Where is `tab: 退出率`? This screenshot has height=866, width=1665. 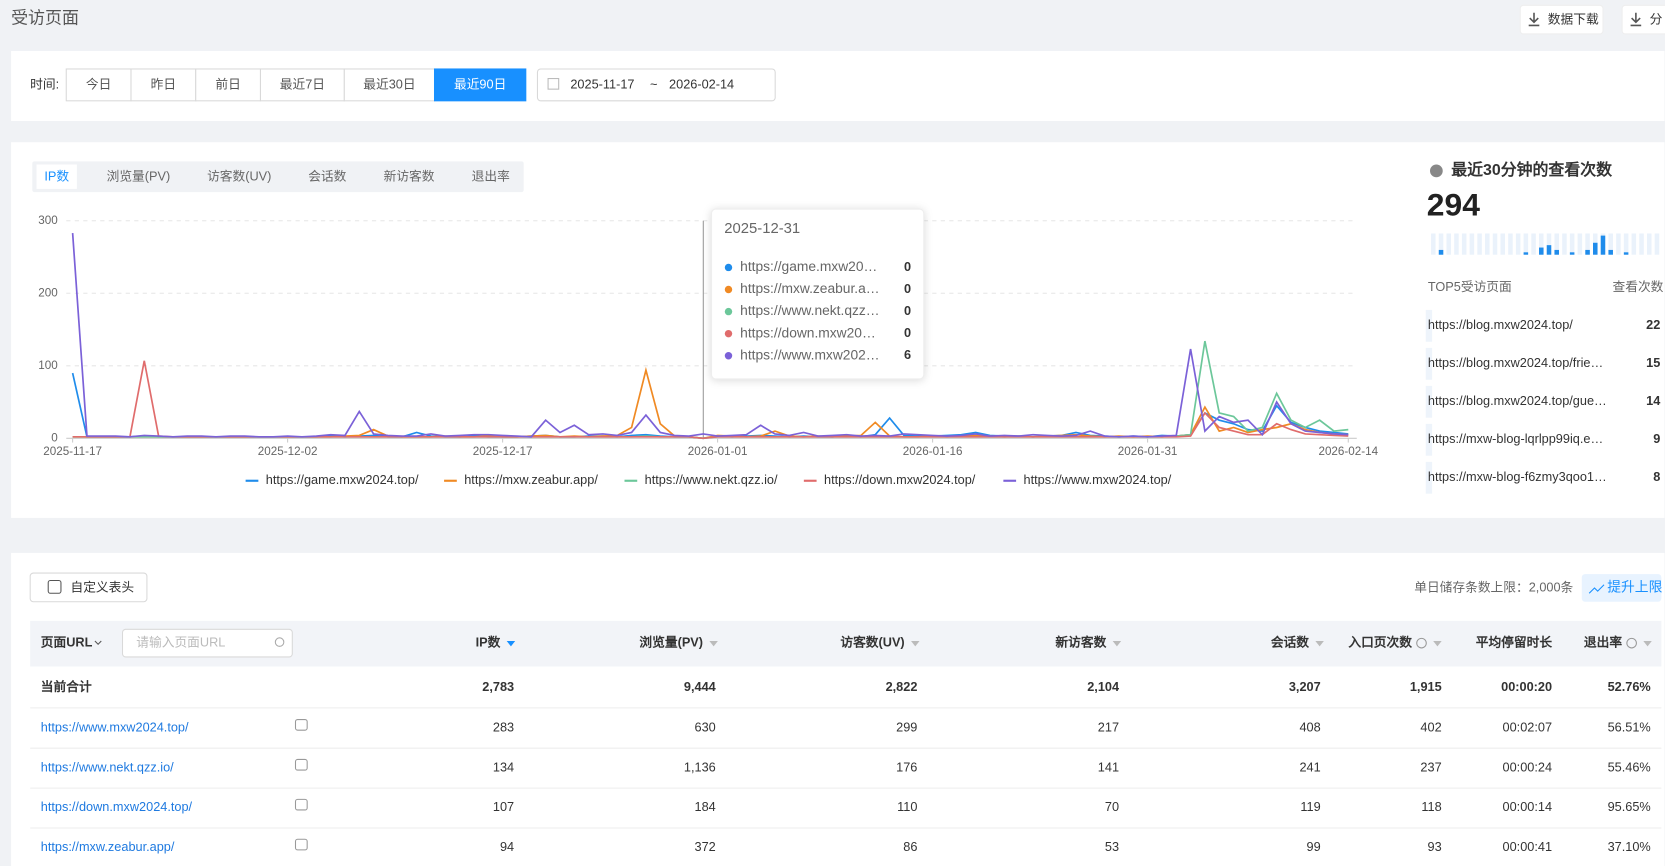
tab: 退出率 is located at coordinates (491, 176).